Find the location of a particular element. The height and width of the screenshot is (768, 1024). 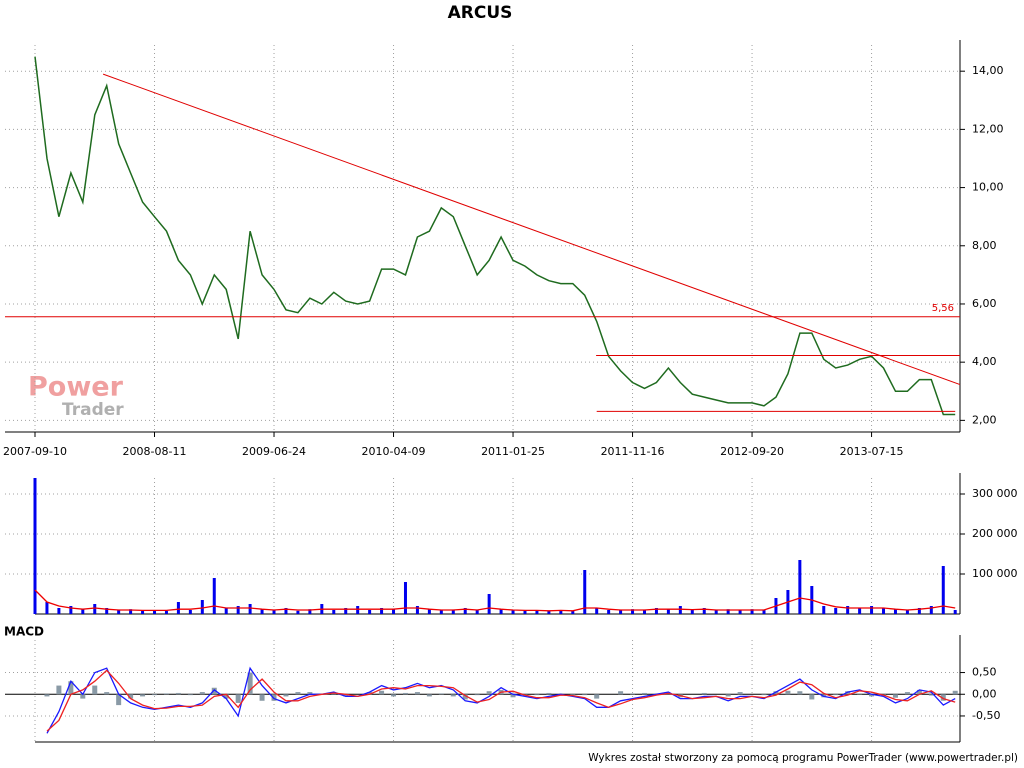

y-tick-label: 8,00 is located at coordinates (984, 245).